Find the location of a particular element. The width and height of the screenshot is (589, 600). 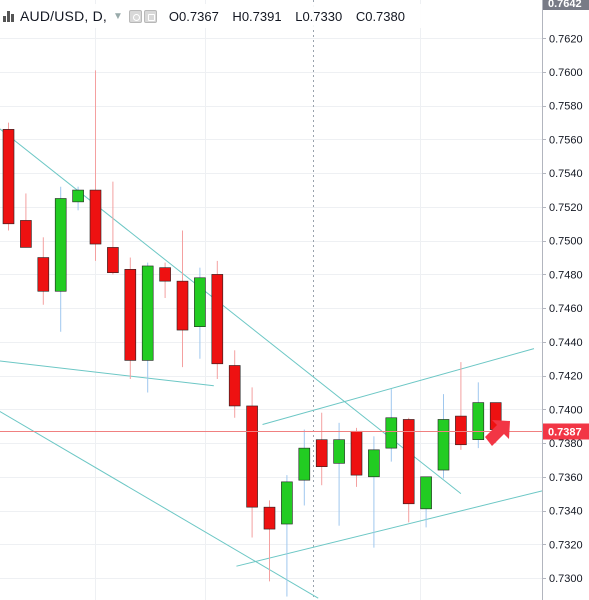

open-value: 0.7367 is located at coordinates (199, 16).